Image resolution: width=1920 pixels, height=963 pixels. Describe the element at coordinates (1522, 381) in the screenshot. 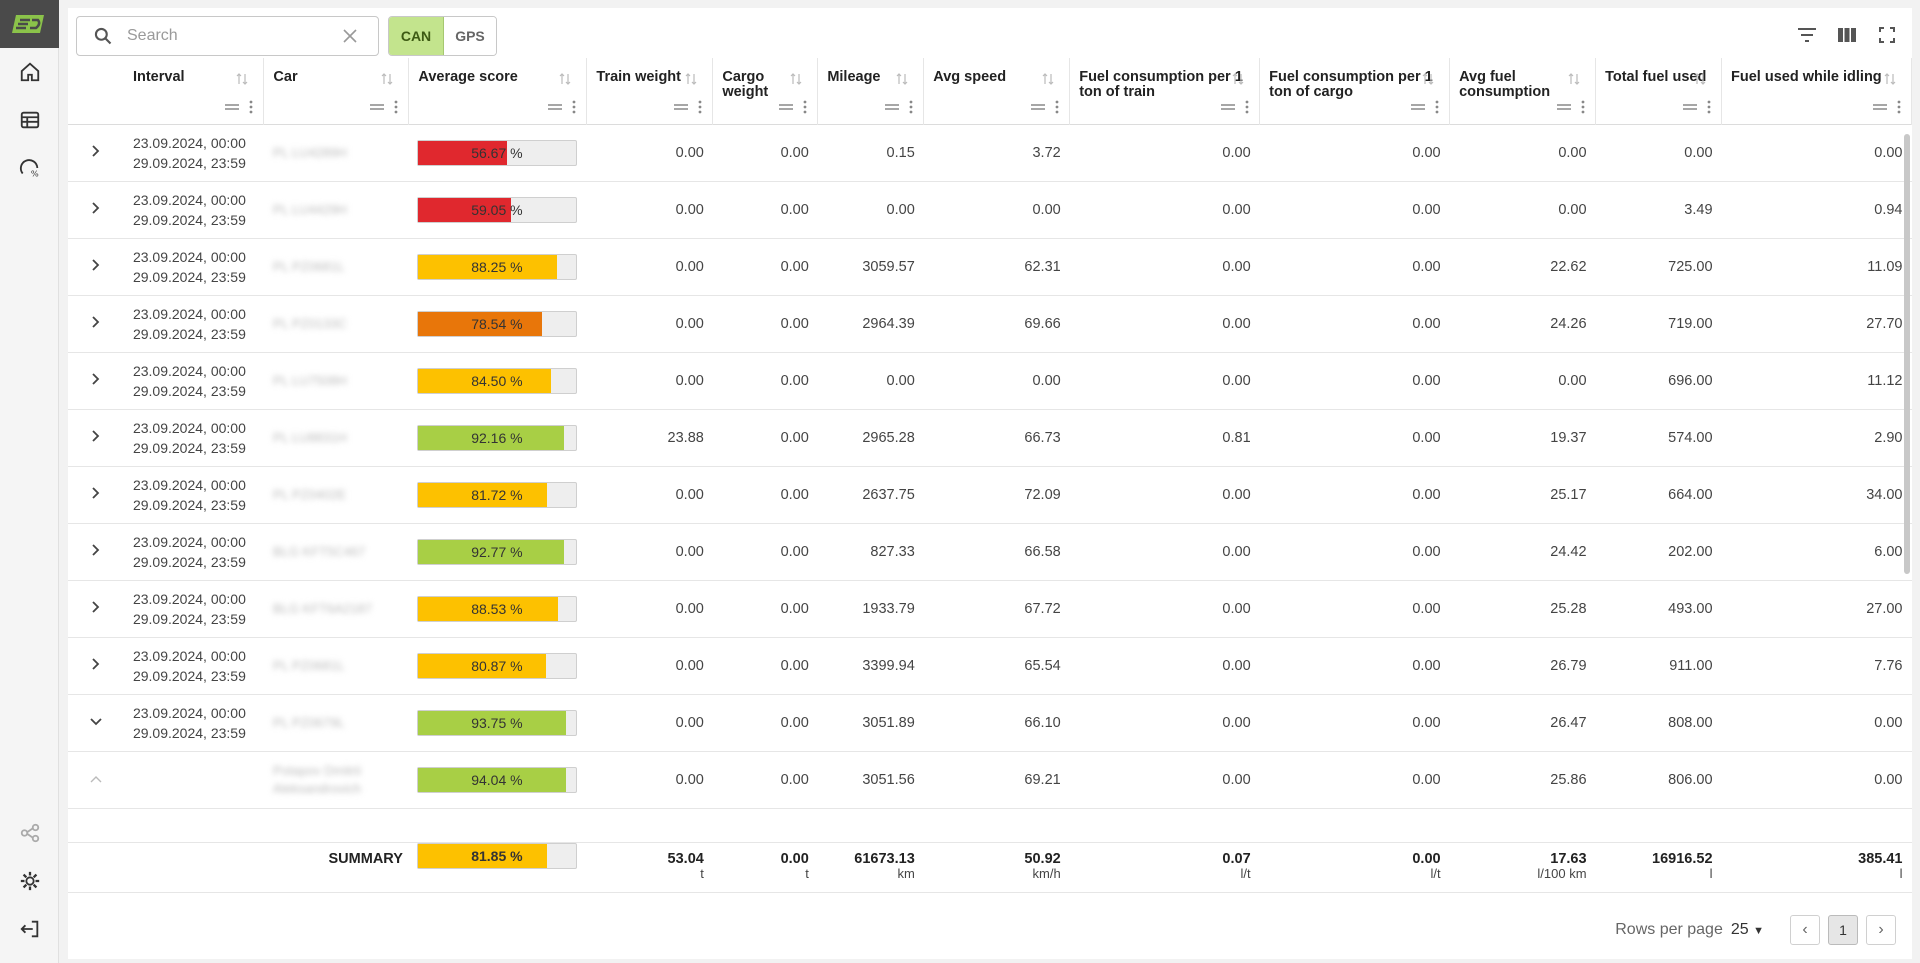

I see `cell-avg_fuel: 0.00` at that location.